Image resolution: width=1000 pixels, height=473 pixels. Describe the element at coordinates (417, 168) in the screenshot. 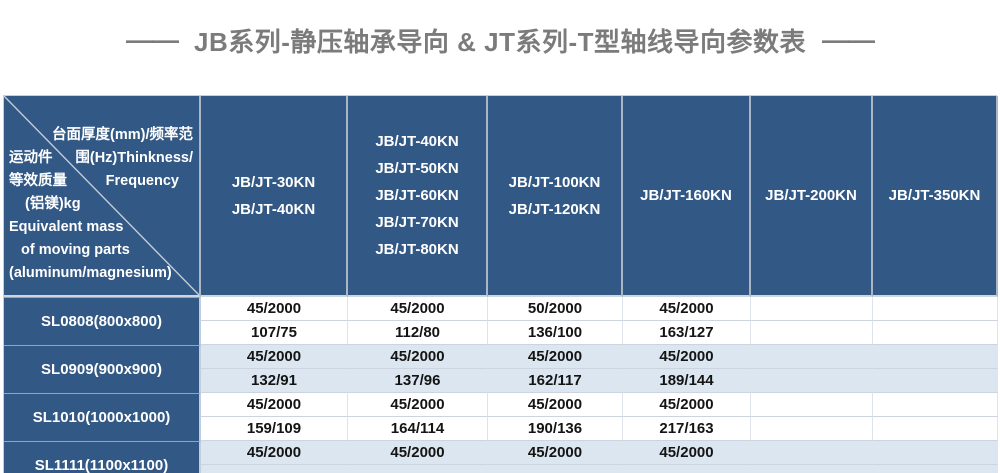

I see `column-header-line: JB/JT-50KN` at that location.